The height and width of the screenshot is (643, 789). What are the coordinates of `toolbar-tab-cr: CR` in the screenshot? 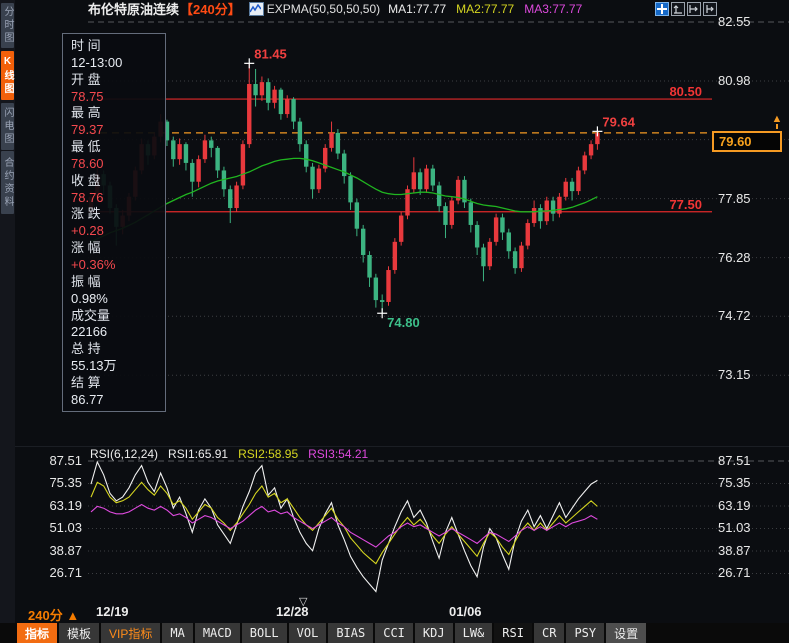 It's located at (549, 633).